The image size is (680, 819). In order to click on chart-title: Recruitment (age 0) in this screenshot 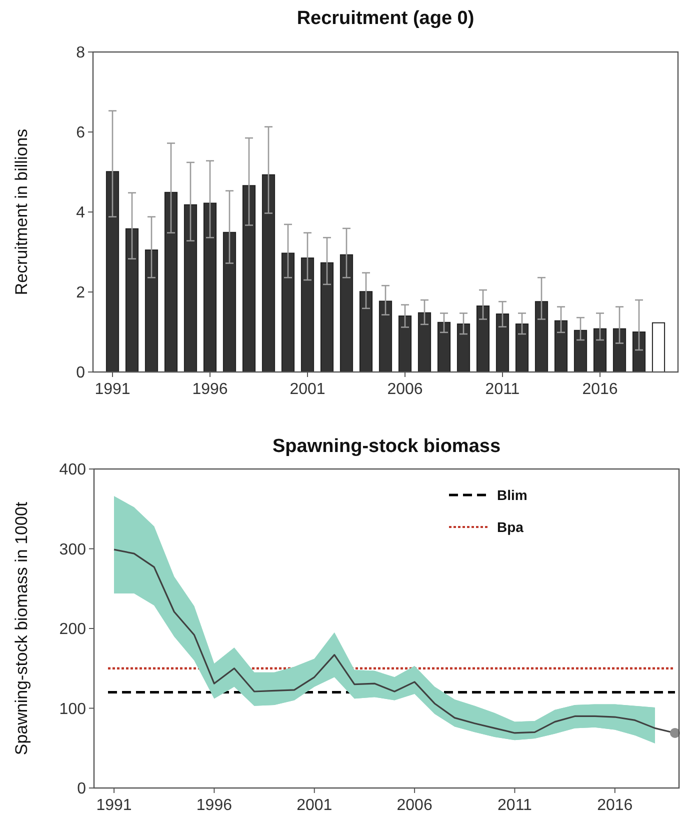, I will do `click(385, 18)`.